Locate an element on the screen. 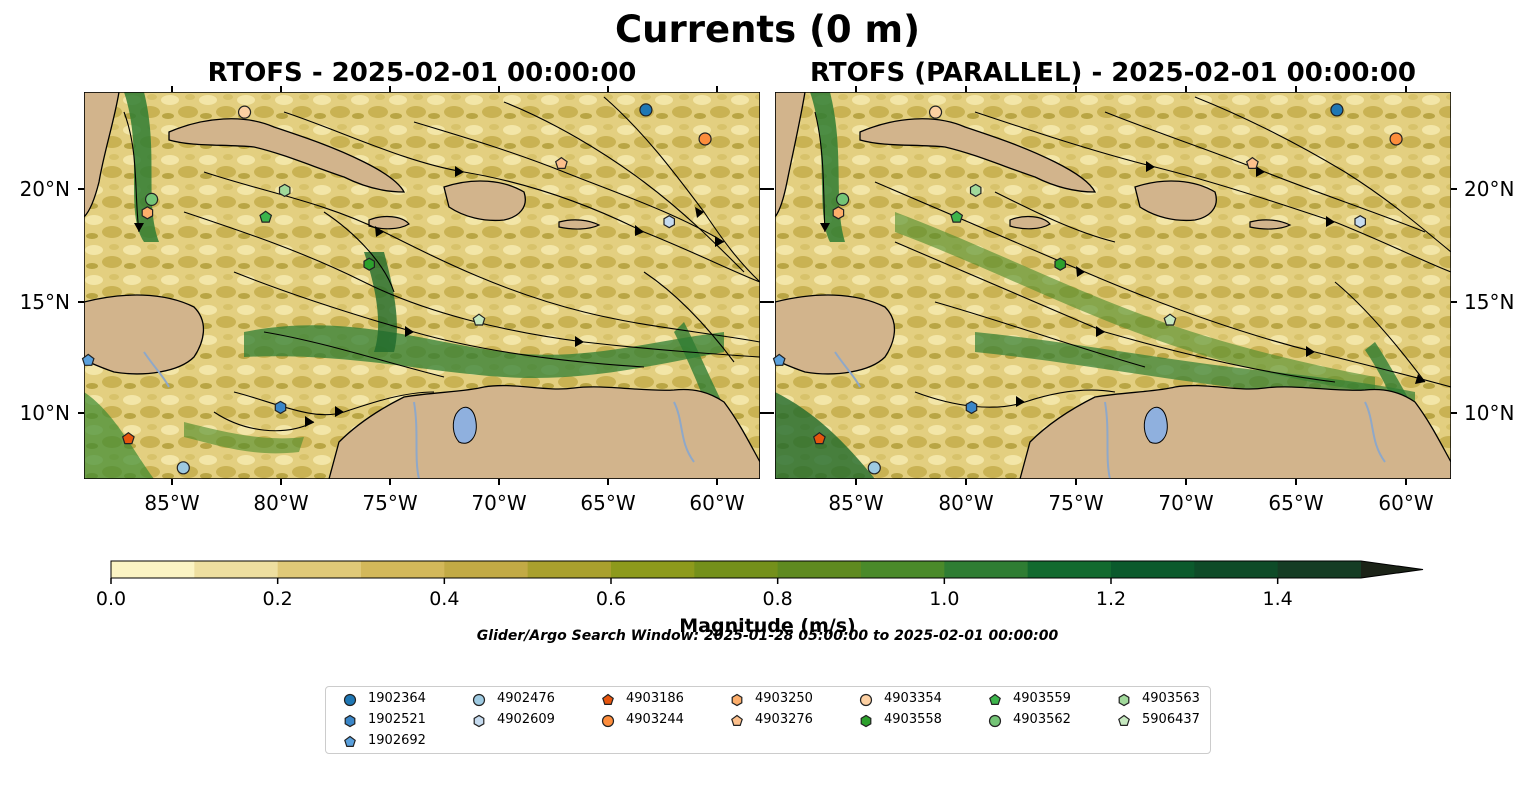 This screenshot has width=1535, height=802. colorbar-frame is located at coordinates (767, 569).